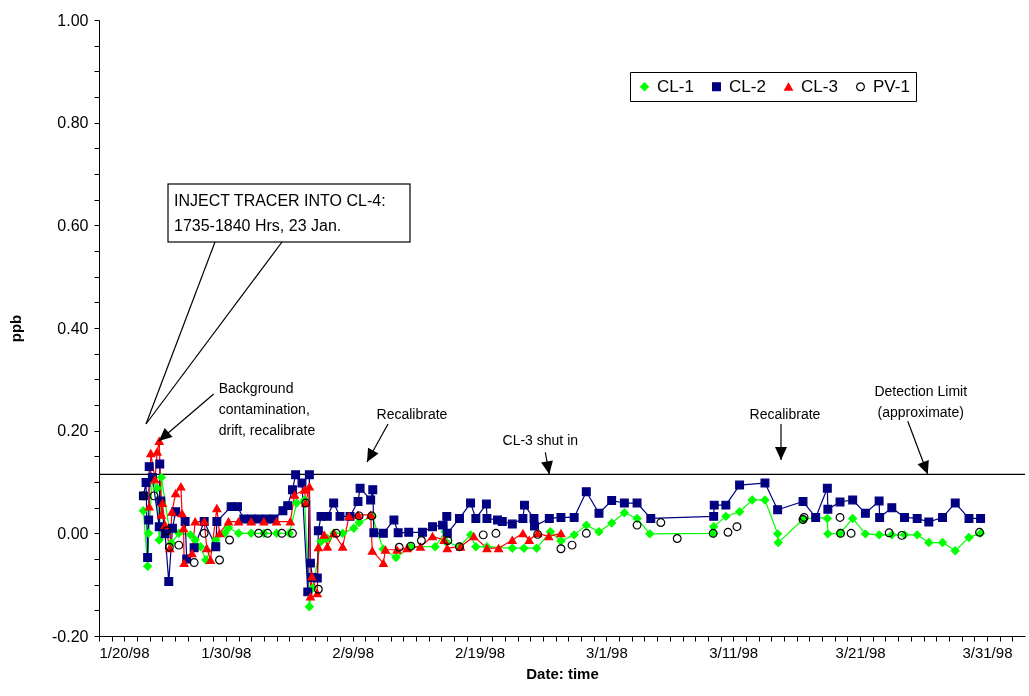 This screenshot has width=1029, height=696. What do you see at coordinates (562, 673) in the screenshot?
I see `x-axis-title: Date: time` at bounding box center [562, 673].